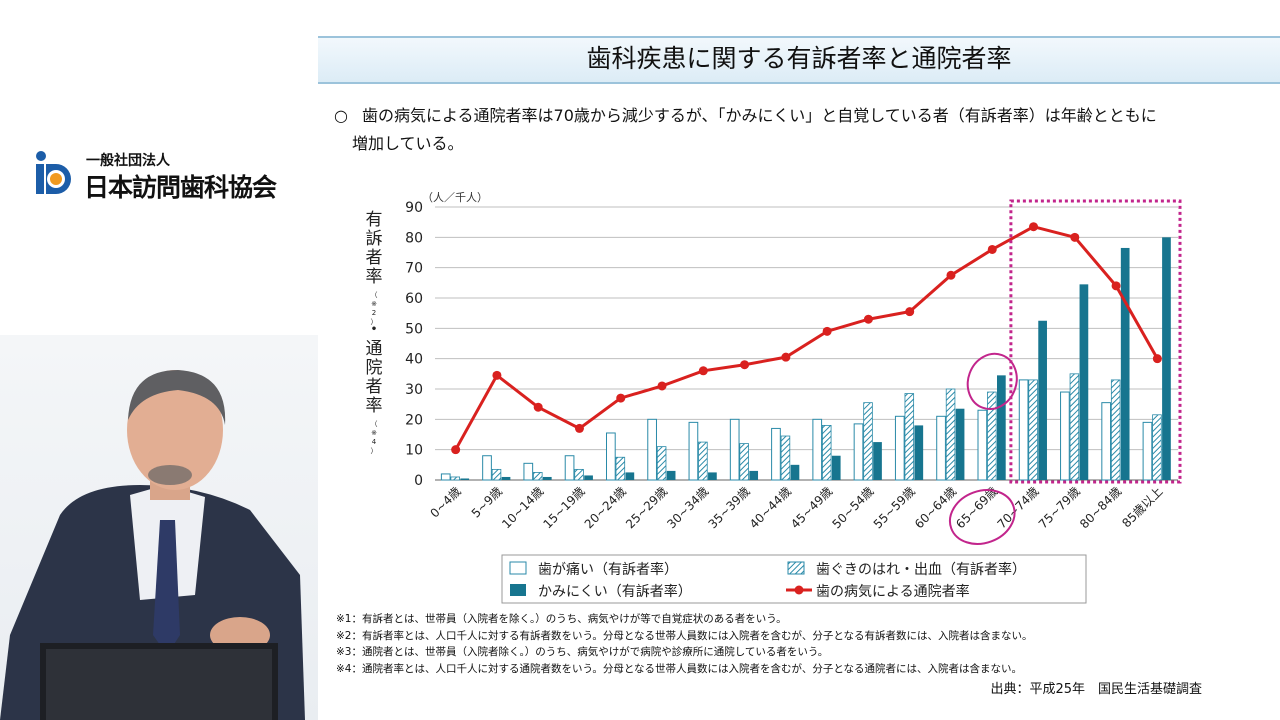  Describe the element at coordinates (414, 299) in the screenshot. I see `y-tick-label: 60` at that location.